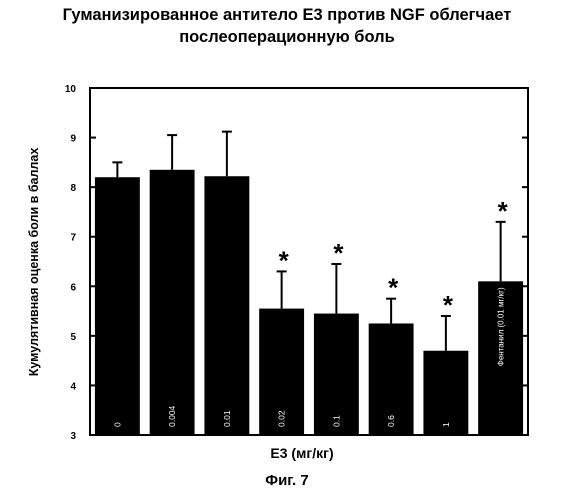 The height and width of the screenshot is (500, 574). Describe the element at coordinates (336, 421) in the screenshot. I see `category-label: 0.1` at that location.